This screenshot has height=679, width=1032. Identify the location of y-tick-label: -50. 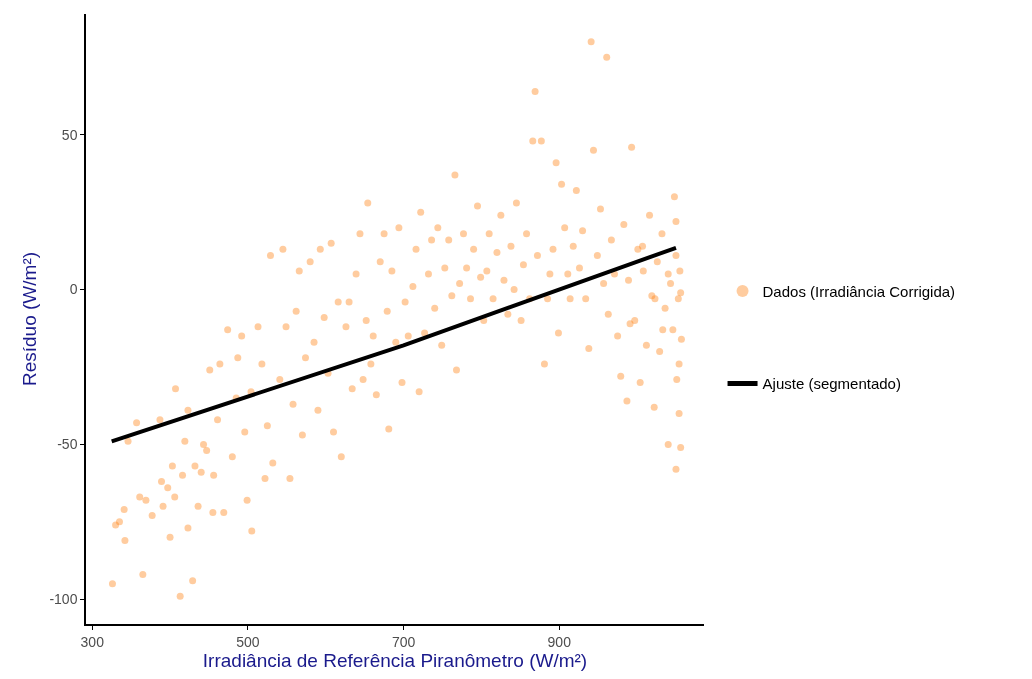
(67, 444).